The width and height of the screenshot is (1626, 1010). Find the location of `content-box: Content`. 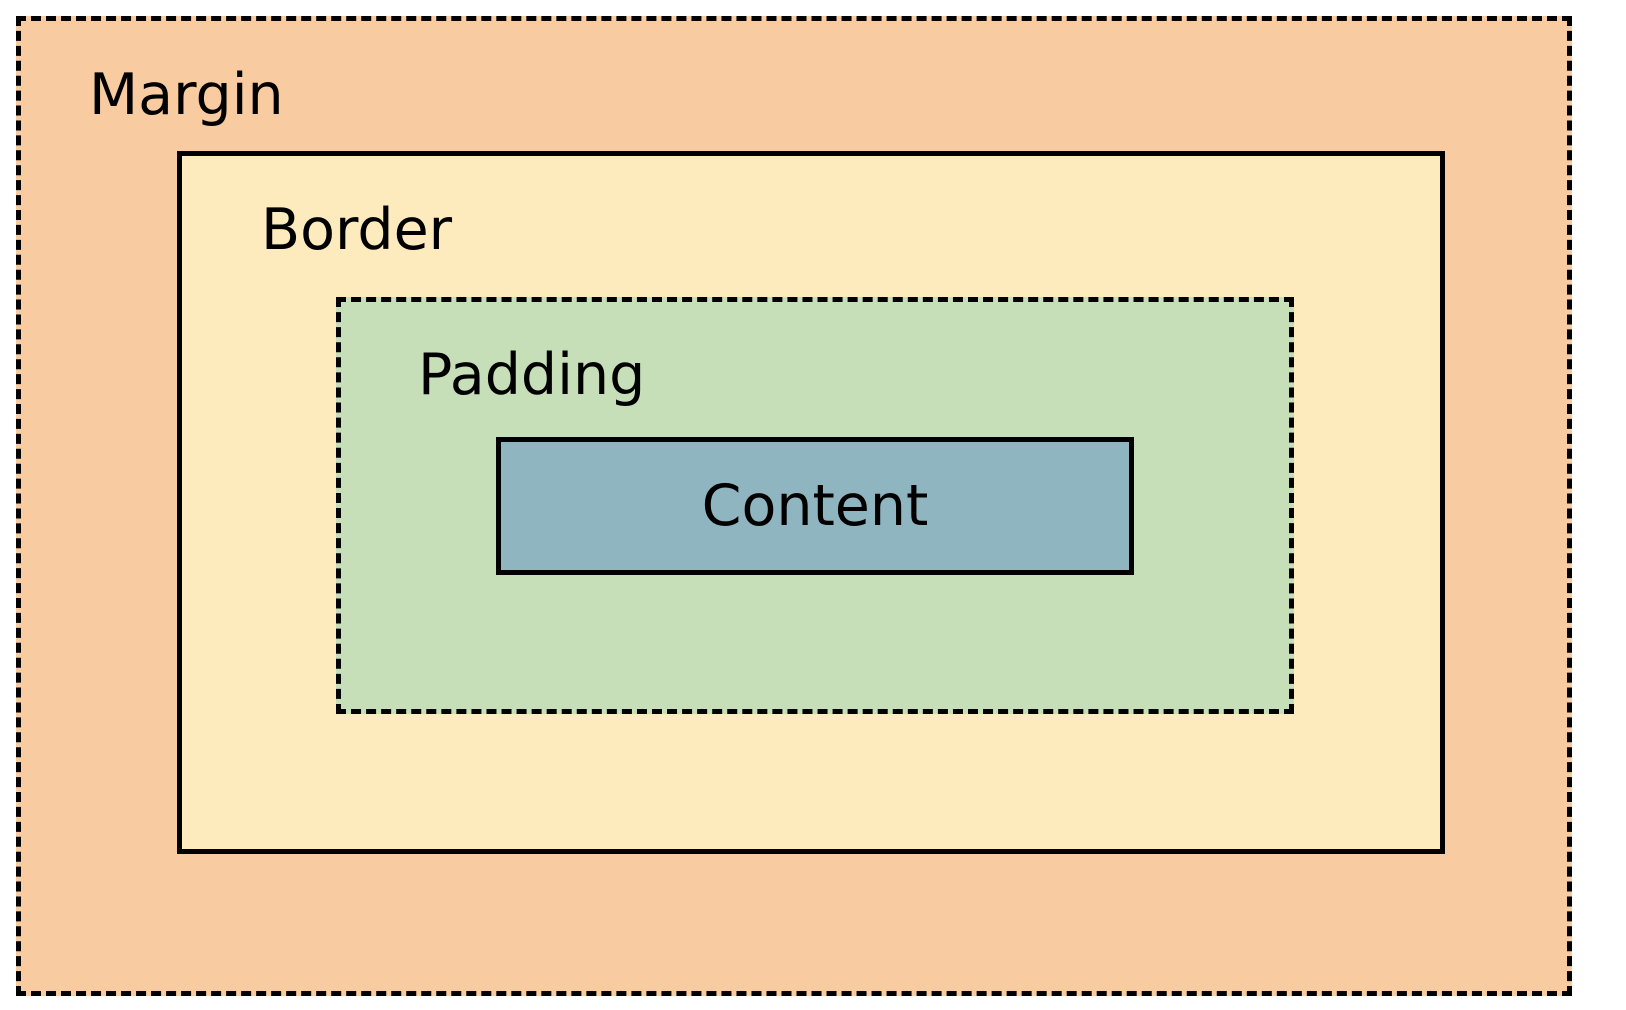

content-box: Content is located at coordinates (815, 506).